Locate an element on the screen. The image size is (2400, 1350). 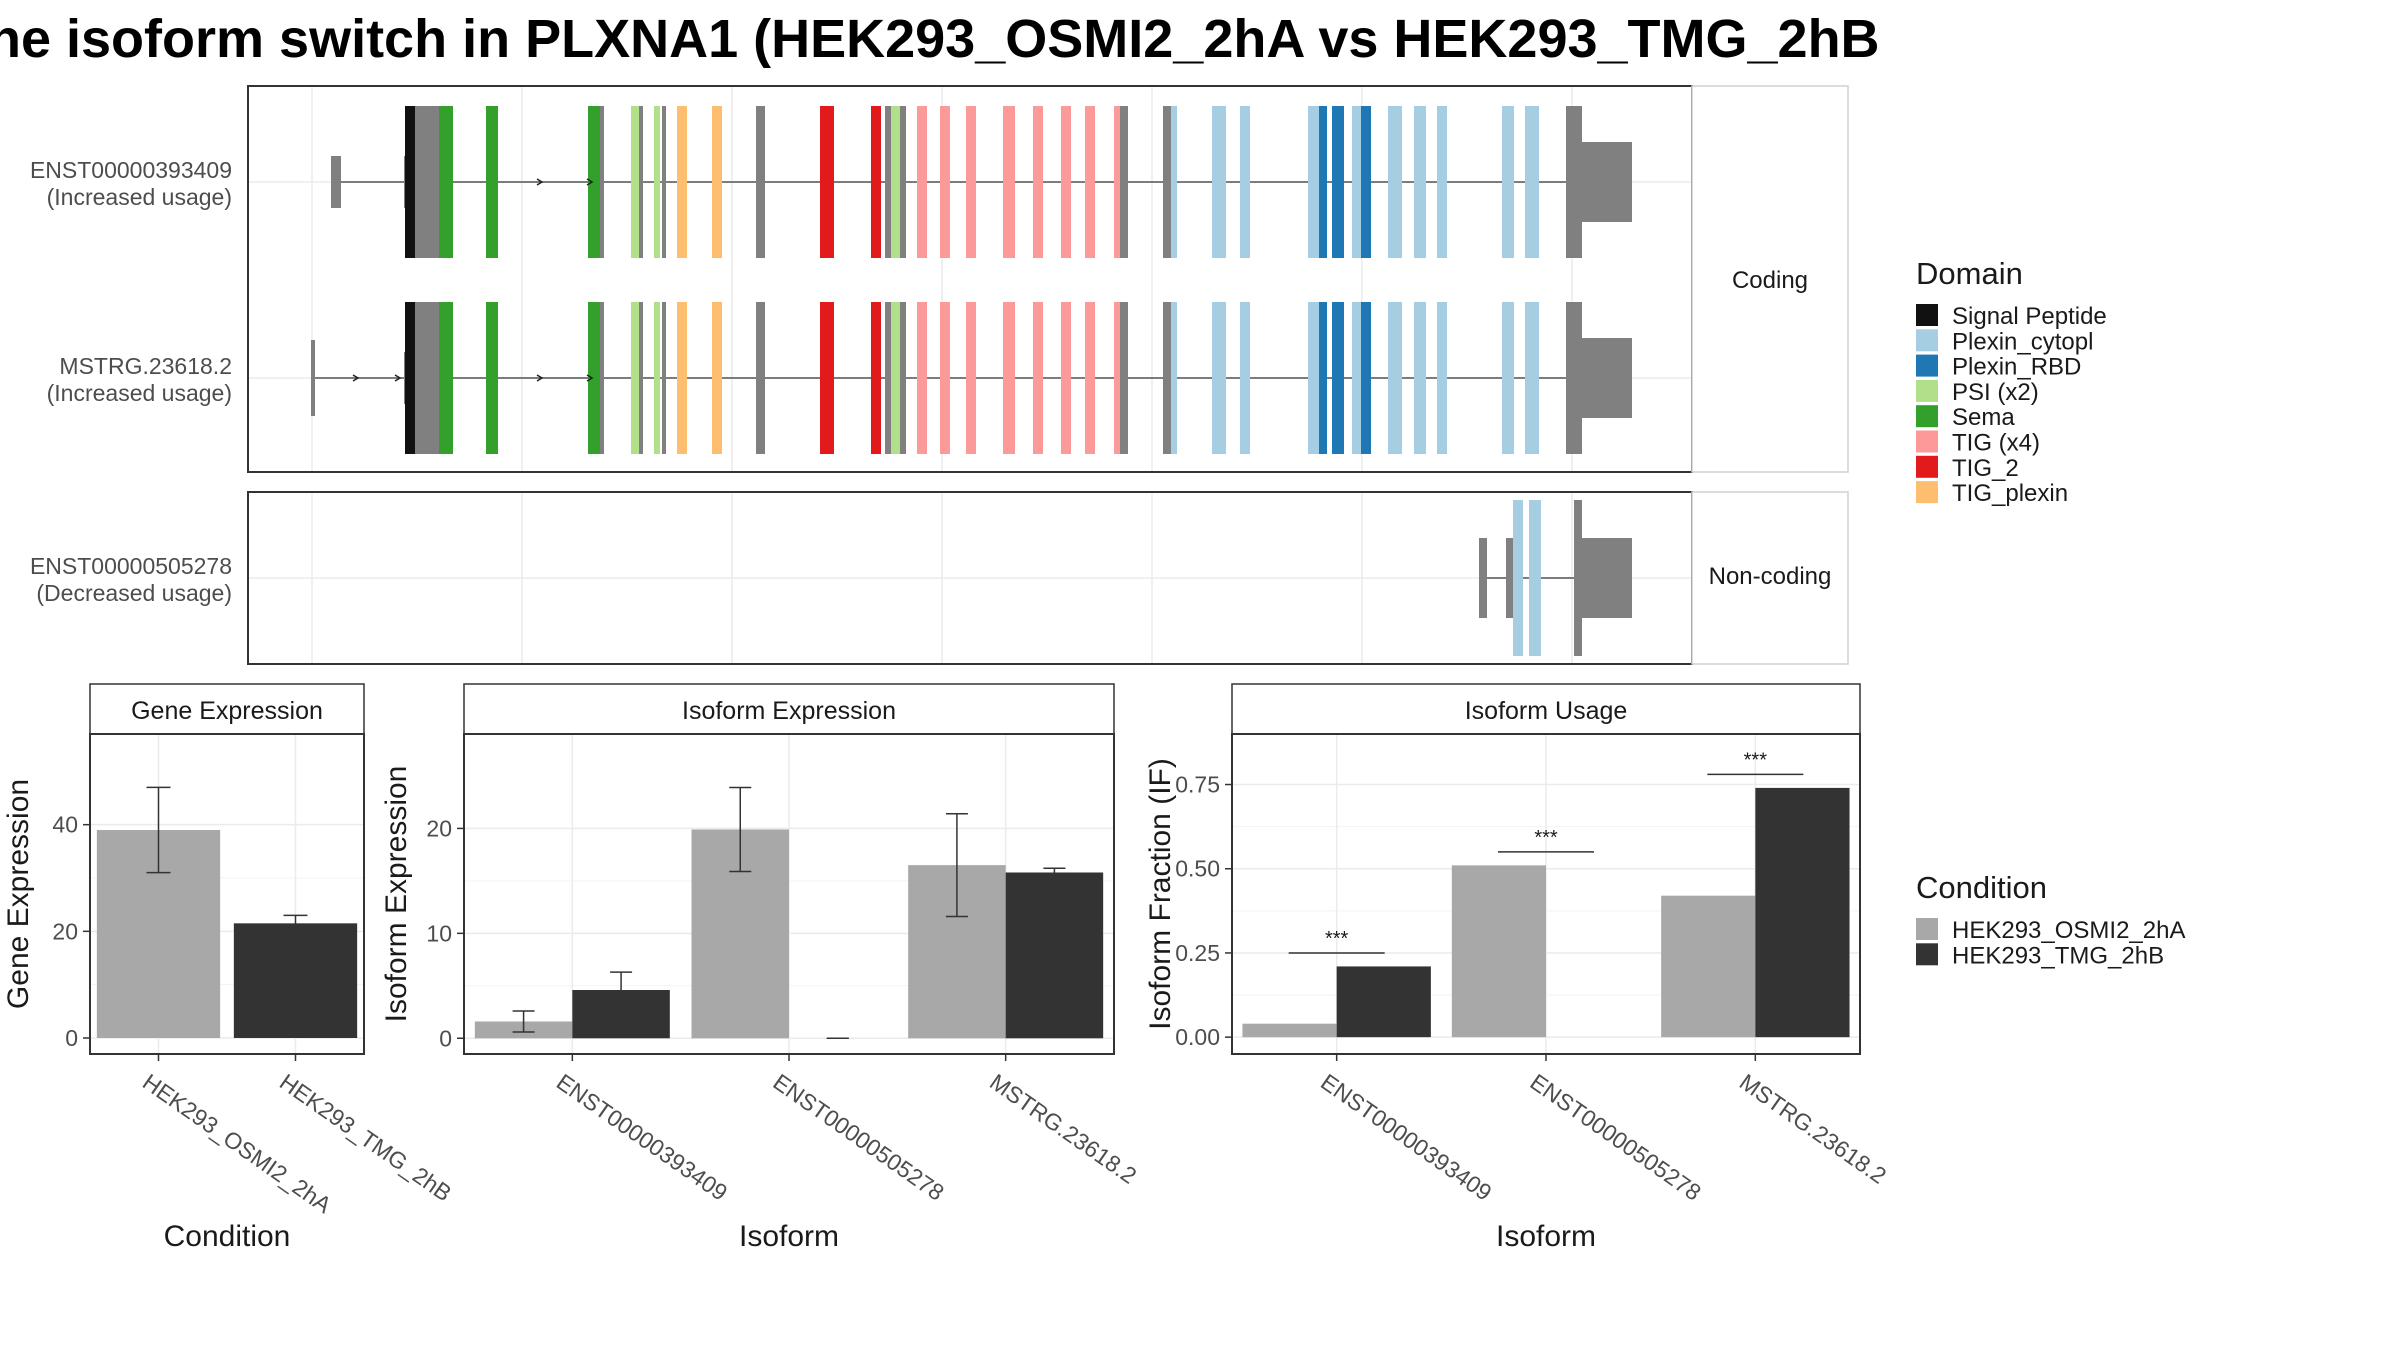
x-tick-label: ENST00000393409 is located at coordinates (642, 1137).